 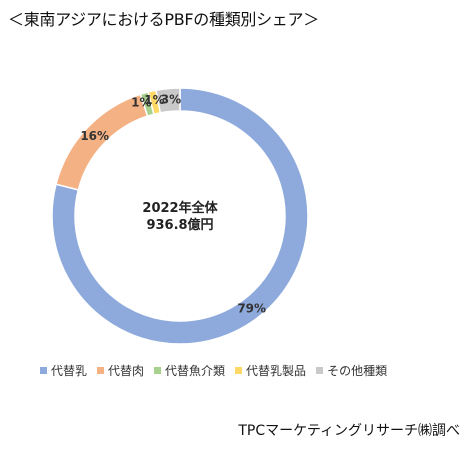 I want to click on legend-label-2: 代替肉, so click(x=126, y=371).